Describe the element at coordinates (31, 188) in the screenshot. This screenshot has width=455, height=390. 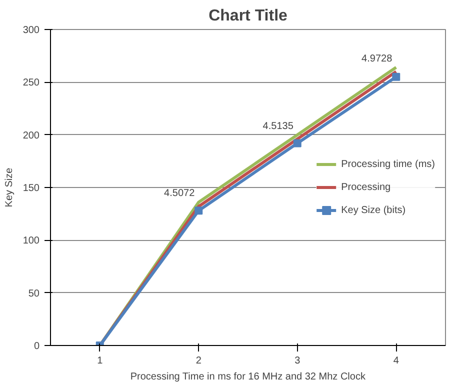
I see `y-tick-label: 150` at that location.